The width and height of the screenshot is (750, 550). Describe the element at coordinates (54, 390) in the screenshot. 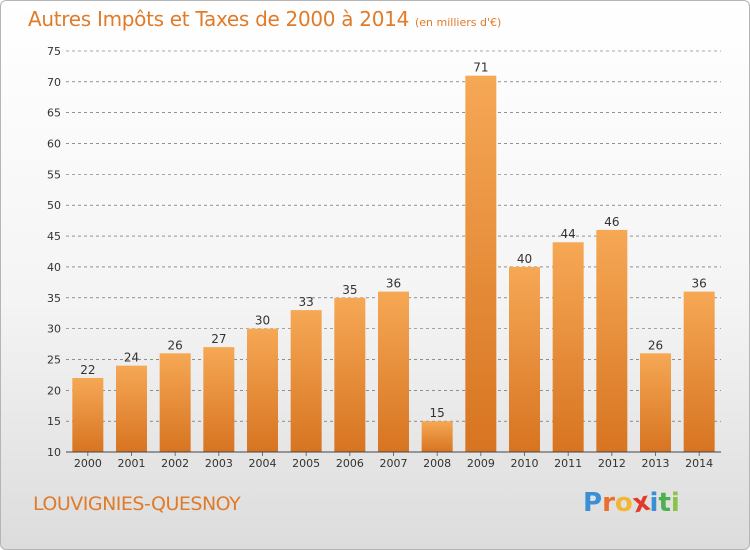

I see `y-tick-label: 20` at that location.